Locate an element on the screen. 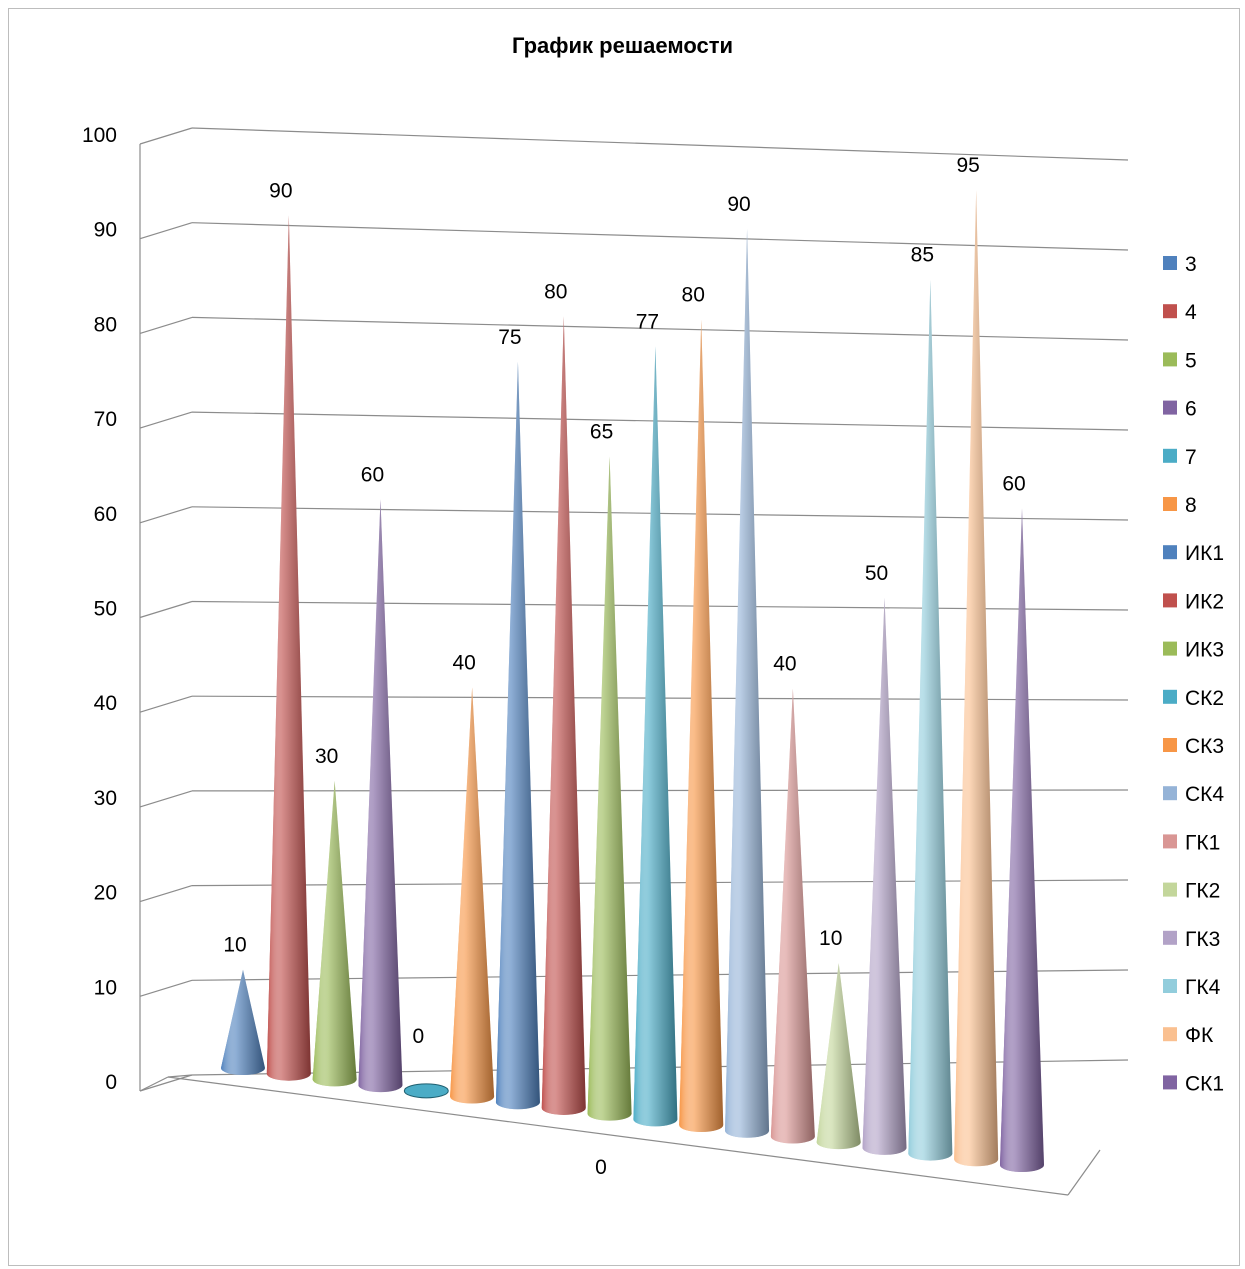 The height and width of the screenshot is (1269, 1245). data-label-ИК1: 75 is located at coordinates (509, 337).